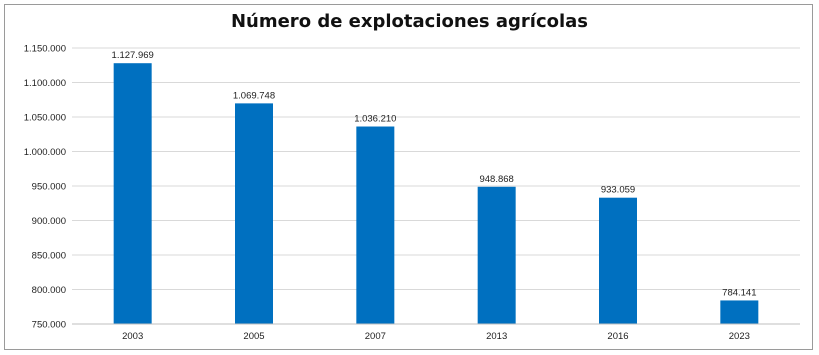 This screenshot has height=355, width=819. I want to click on x-tick-label: 2013, so click(496, 336).